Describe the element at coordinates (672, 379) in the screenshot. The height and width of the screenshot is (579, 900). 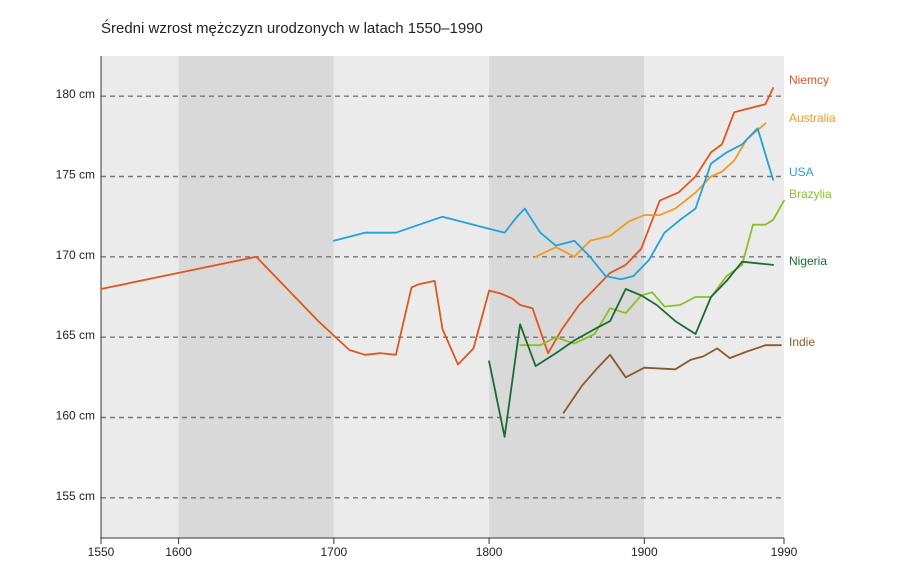
I see `series-line-indie` at that location.